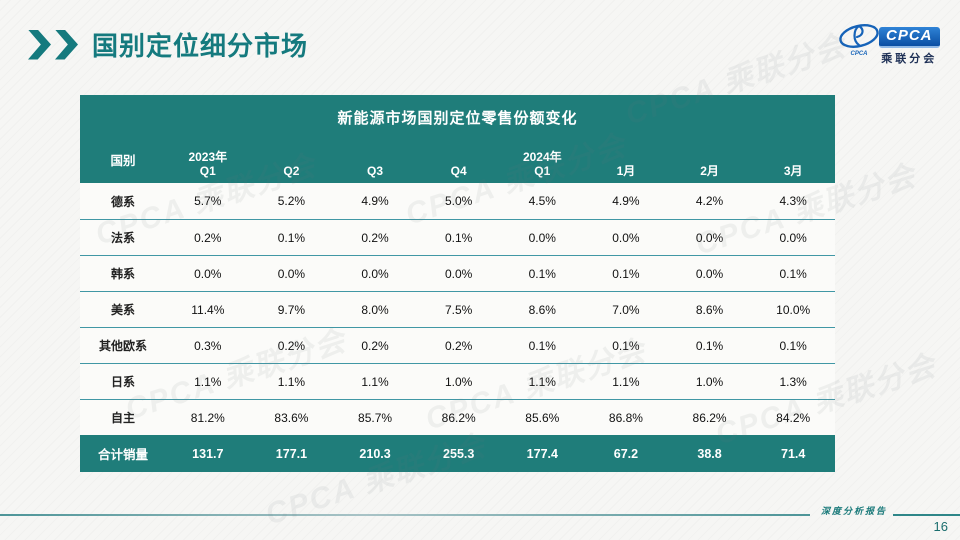  I want to click on column-header-row: 国别 2023年 Q1 Q2 Q3 Q4 2024年 Q1 1月 2月 3月, so click(457, 161).